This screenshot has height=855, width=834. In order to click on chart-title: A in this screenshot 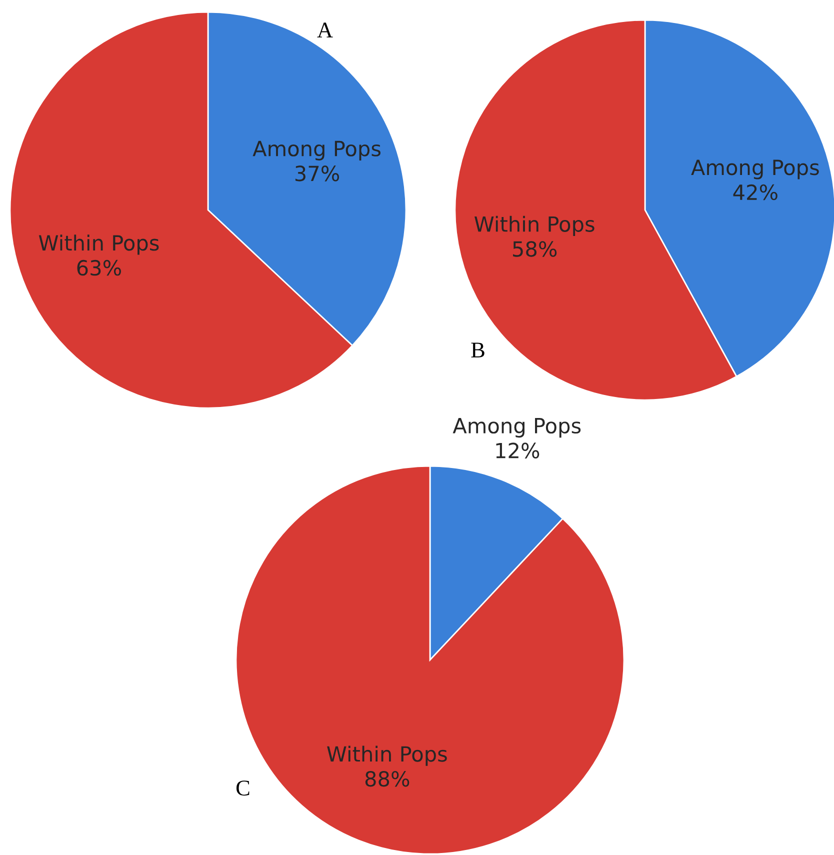, I will do `click(325, 30)`.